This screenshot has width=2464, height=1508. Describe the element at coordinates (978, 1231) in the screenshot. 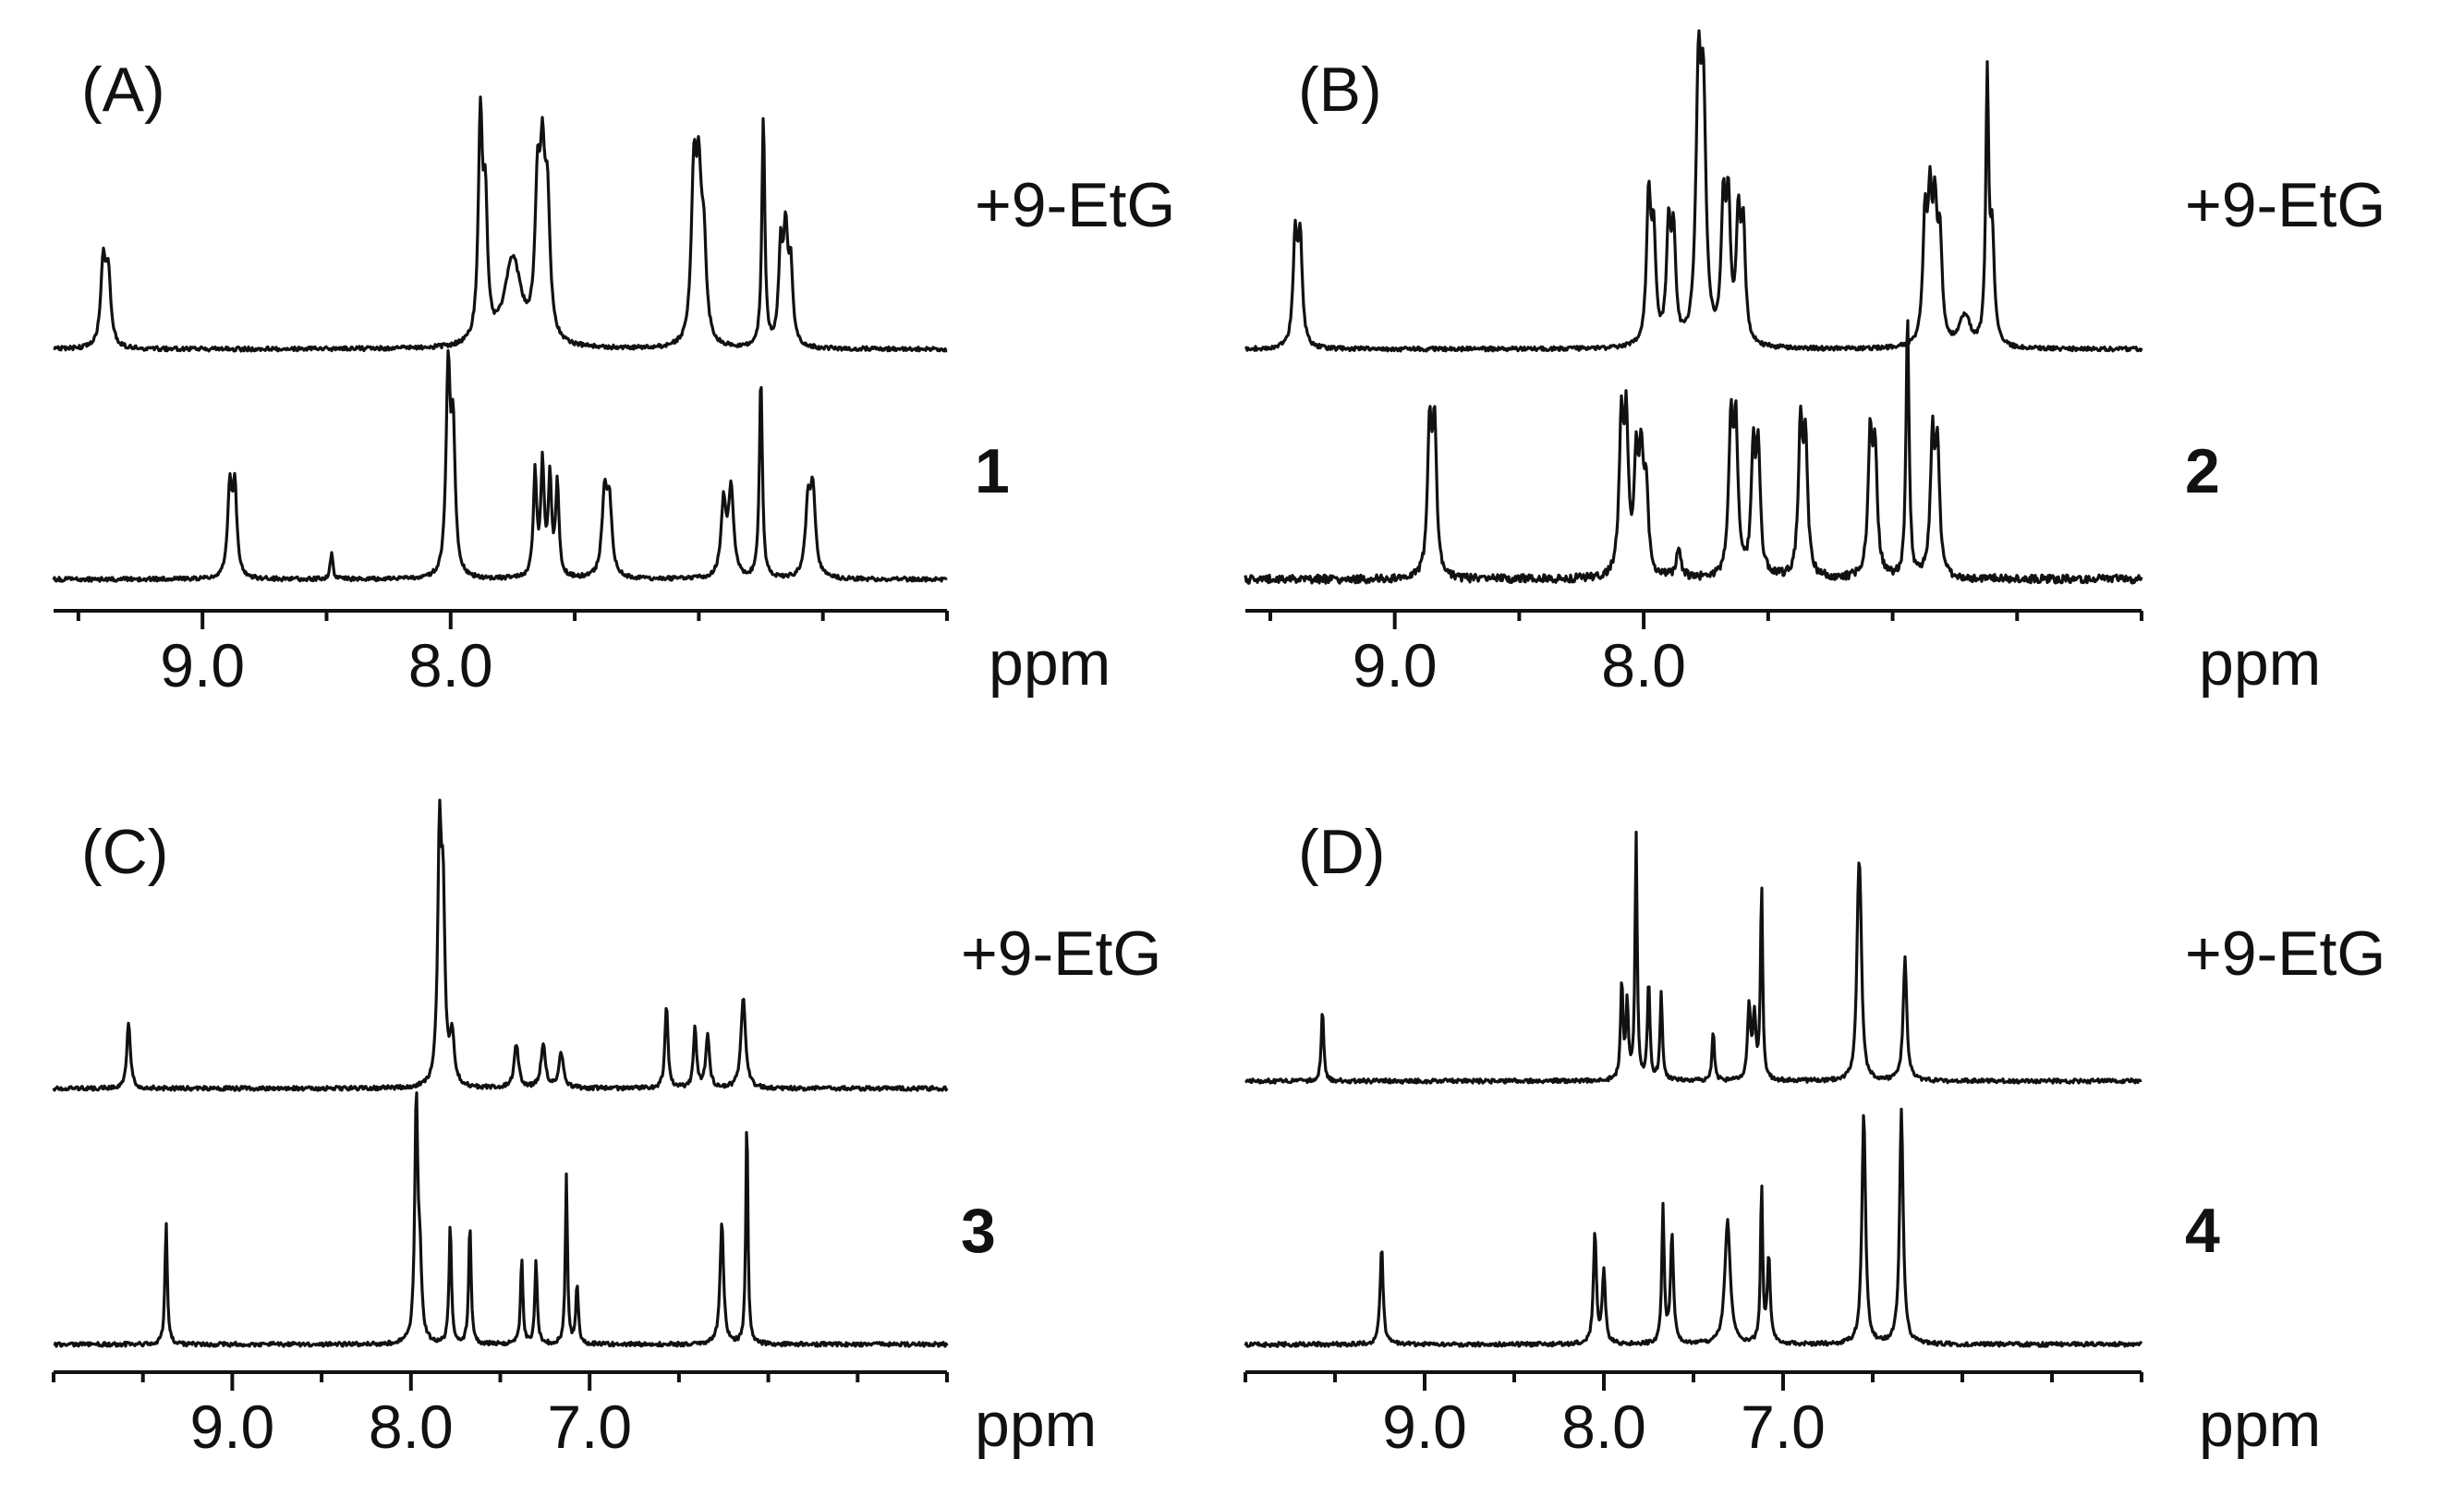

I see `series-label: 3` at that location.